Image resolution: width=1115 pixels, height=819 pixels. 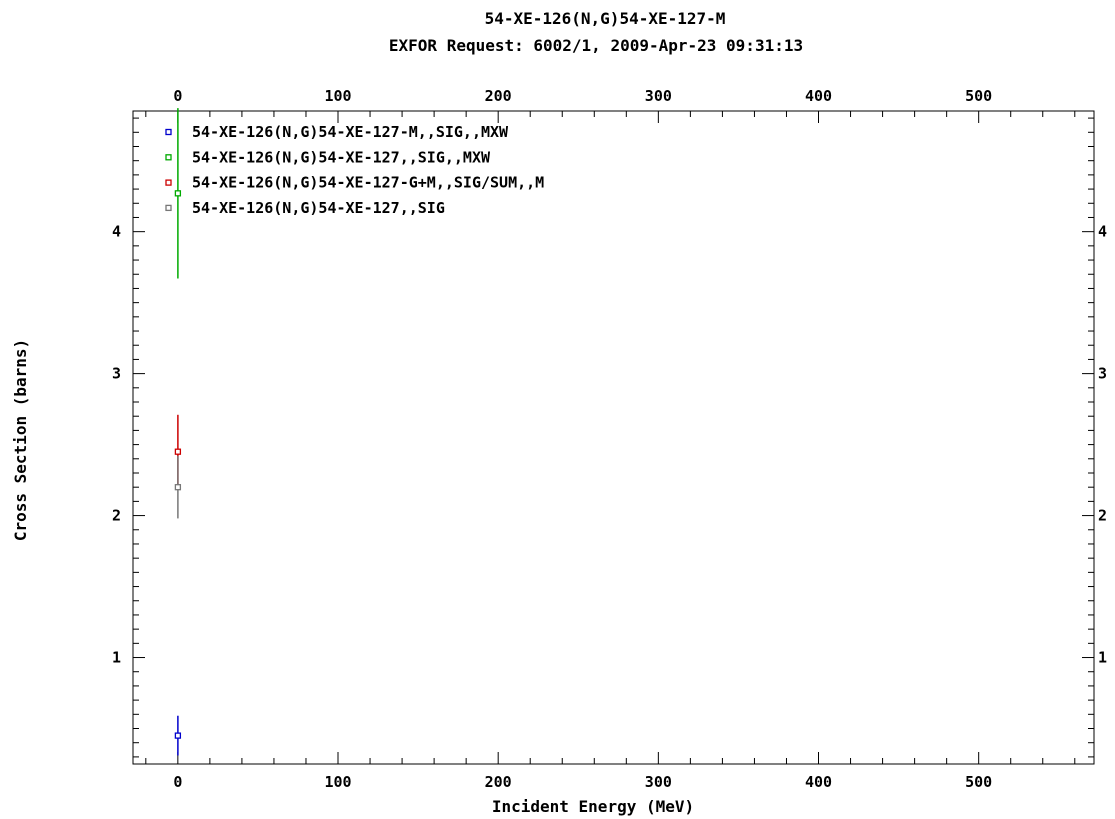 What do you see at coordinates (605, 18) in the screenshot?
I see `chart-title: 54-XE-126(N,G)54-XE-127-M` at bounding box center [605, 18].